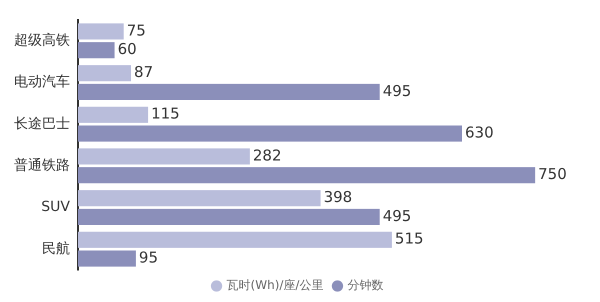 The width and height of the screenshot is (600, 302). Describe the element at coordinates (275, 285) in the screenshot. I see `legend-label: 瓦时(Wh)/座/公里` at that location.